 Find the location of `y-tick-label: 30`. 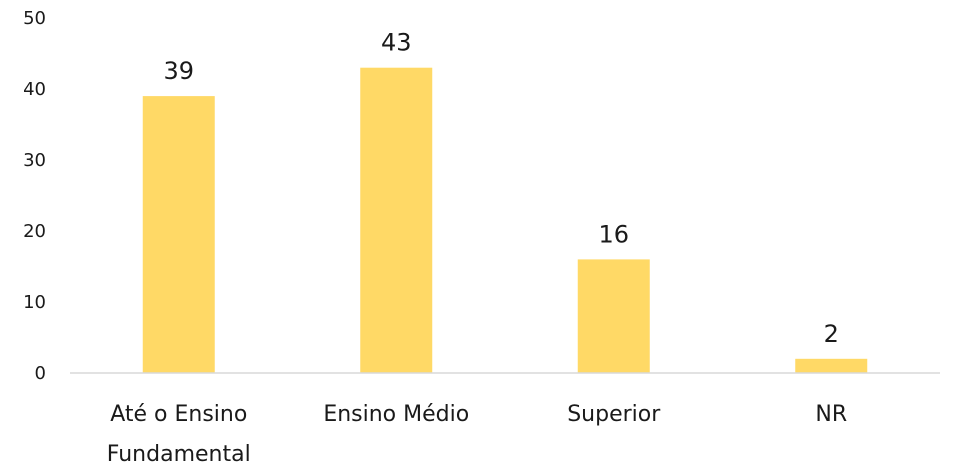

y-tick-label: 30 is located at coordinates (34, 160).